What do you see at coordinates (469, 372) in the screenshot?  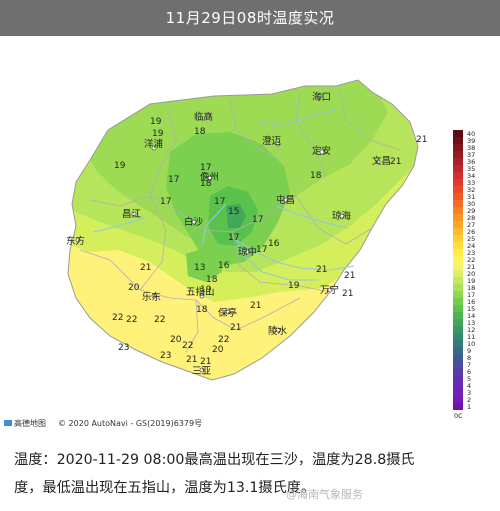 I see `legend-tick-label: 6` at bounding box center [469, 372].